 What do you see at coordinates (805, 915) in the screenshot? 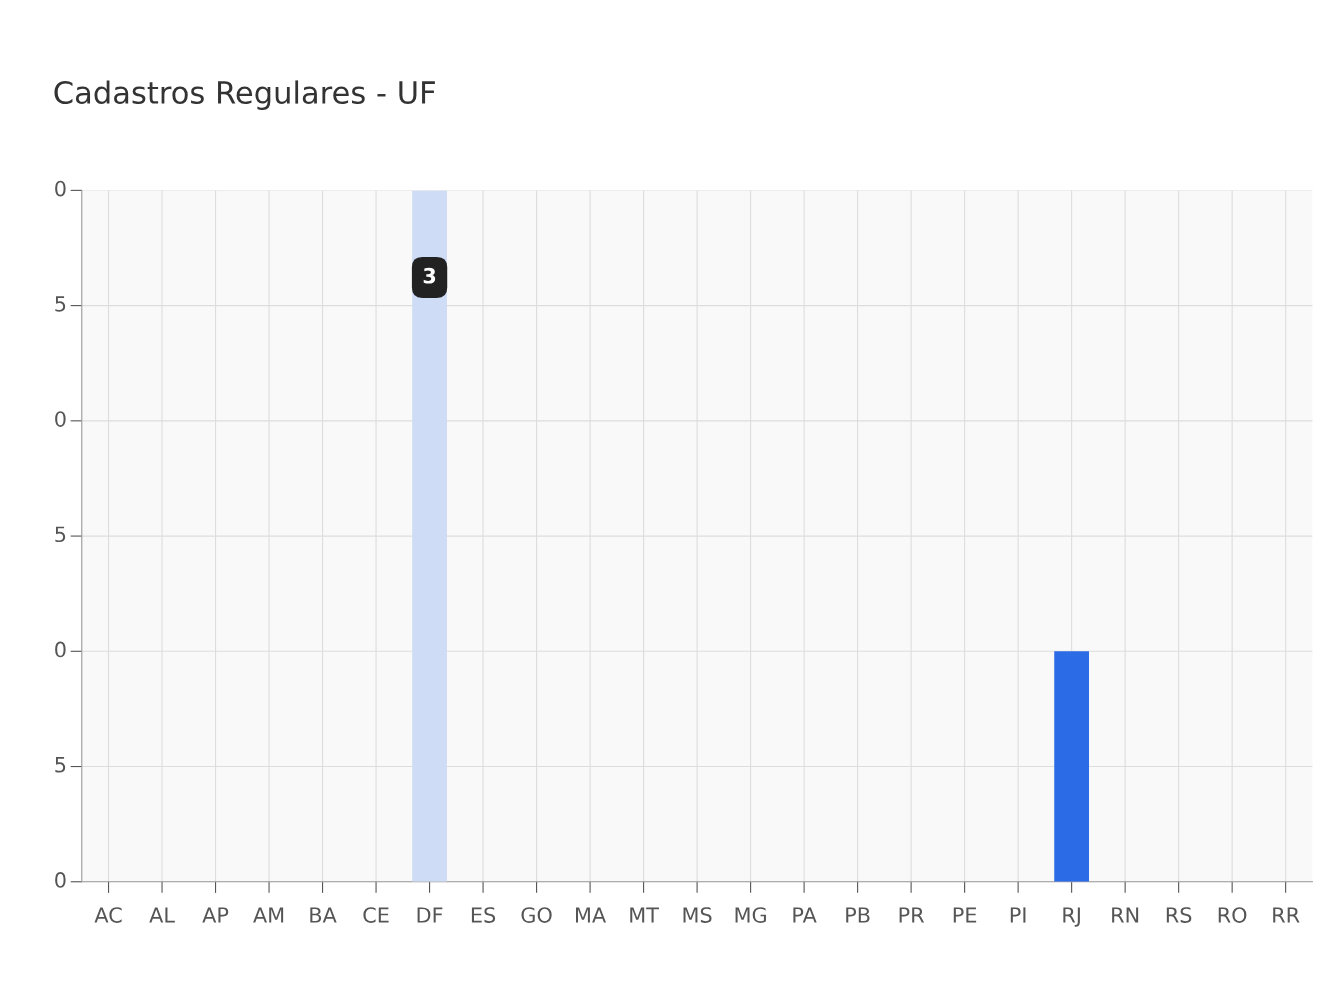
I see `x-tick-label: PA` at bounding box center [805, 915].